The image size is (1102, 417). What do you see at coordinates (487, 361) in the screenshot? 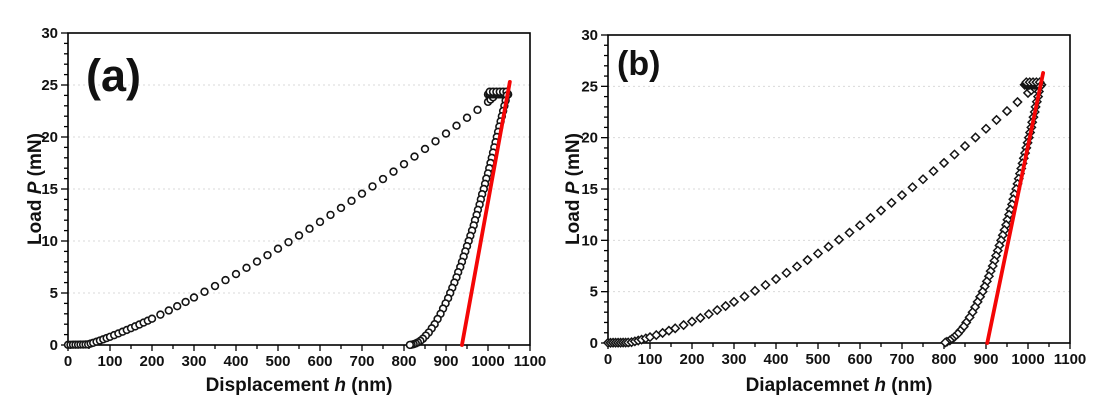
I see `x-tick-label: 1000` at bounding box center [487, 361].